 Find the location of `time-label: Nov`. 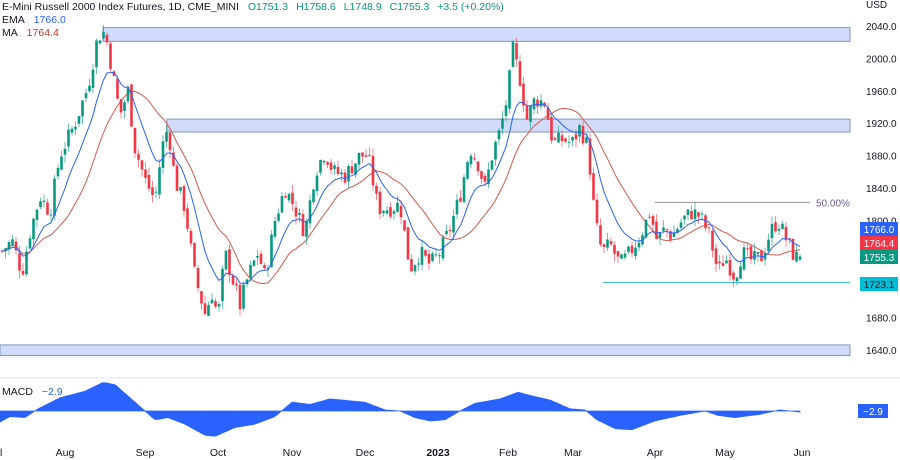

time-label: Nov is located at coordinates (292, 453).